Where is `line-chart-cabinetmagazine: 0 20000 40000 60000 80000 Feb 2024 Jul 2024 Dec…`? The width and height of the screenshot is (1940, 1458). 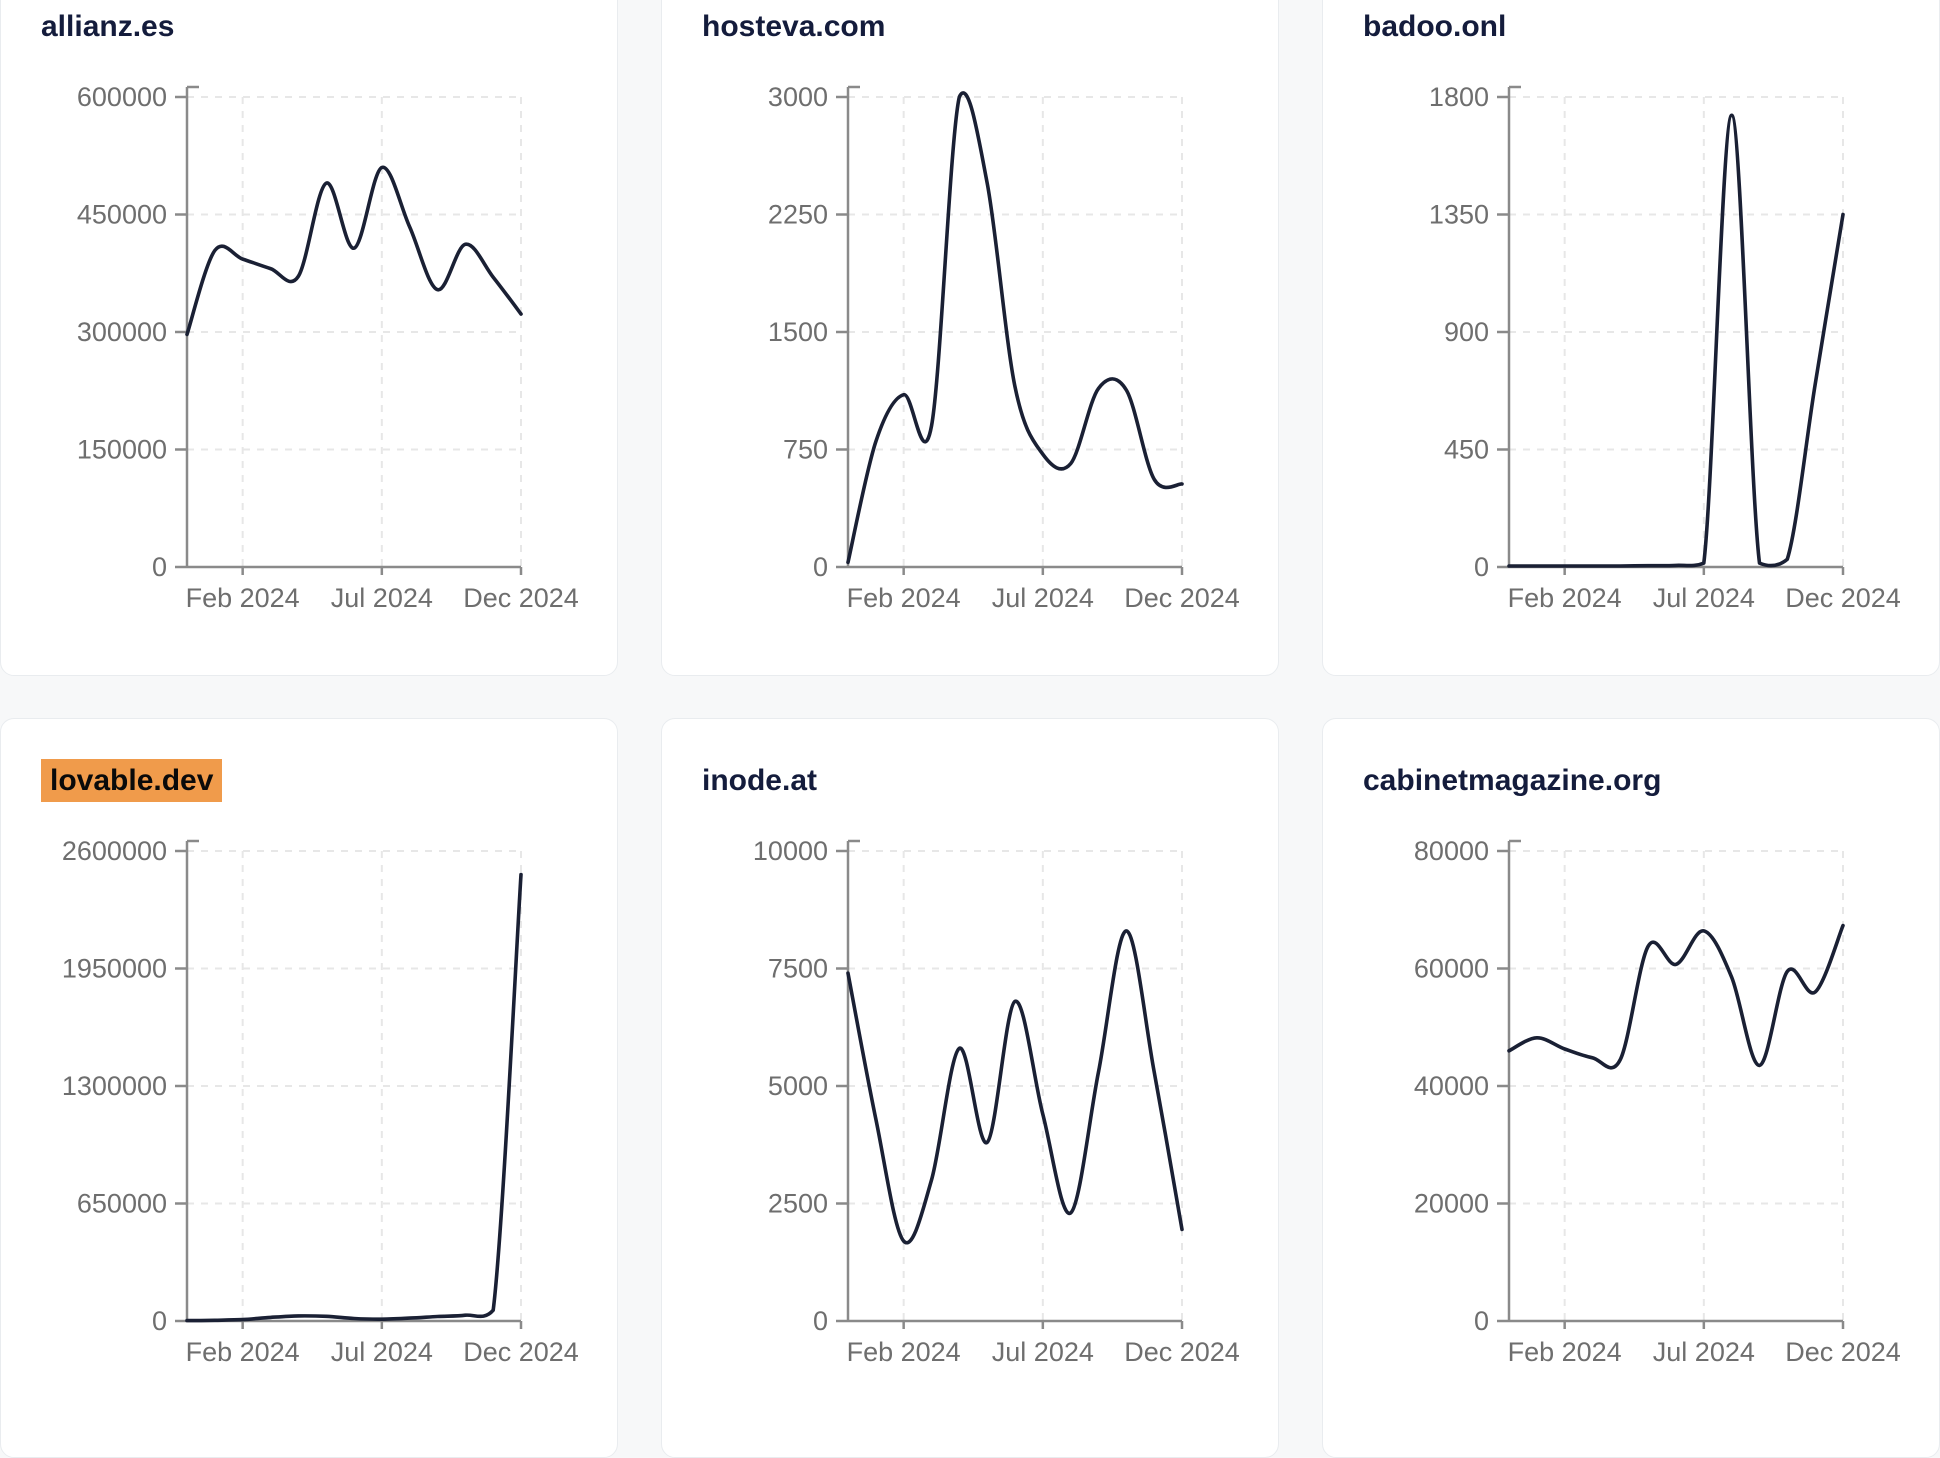
line-chart-cabinetmagazine: 0 20000 40000 60000 80000 Feb 2024 Jul 2024 Dec… is located at coordinates (1657, 1101).